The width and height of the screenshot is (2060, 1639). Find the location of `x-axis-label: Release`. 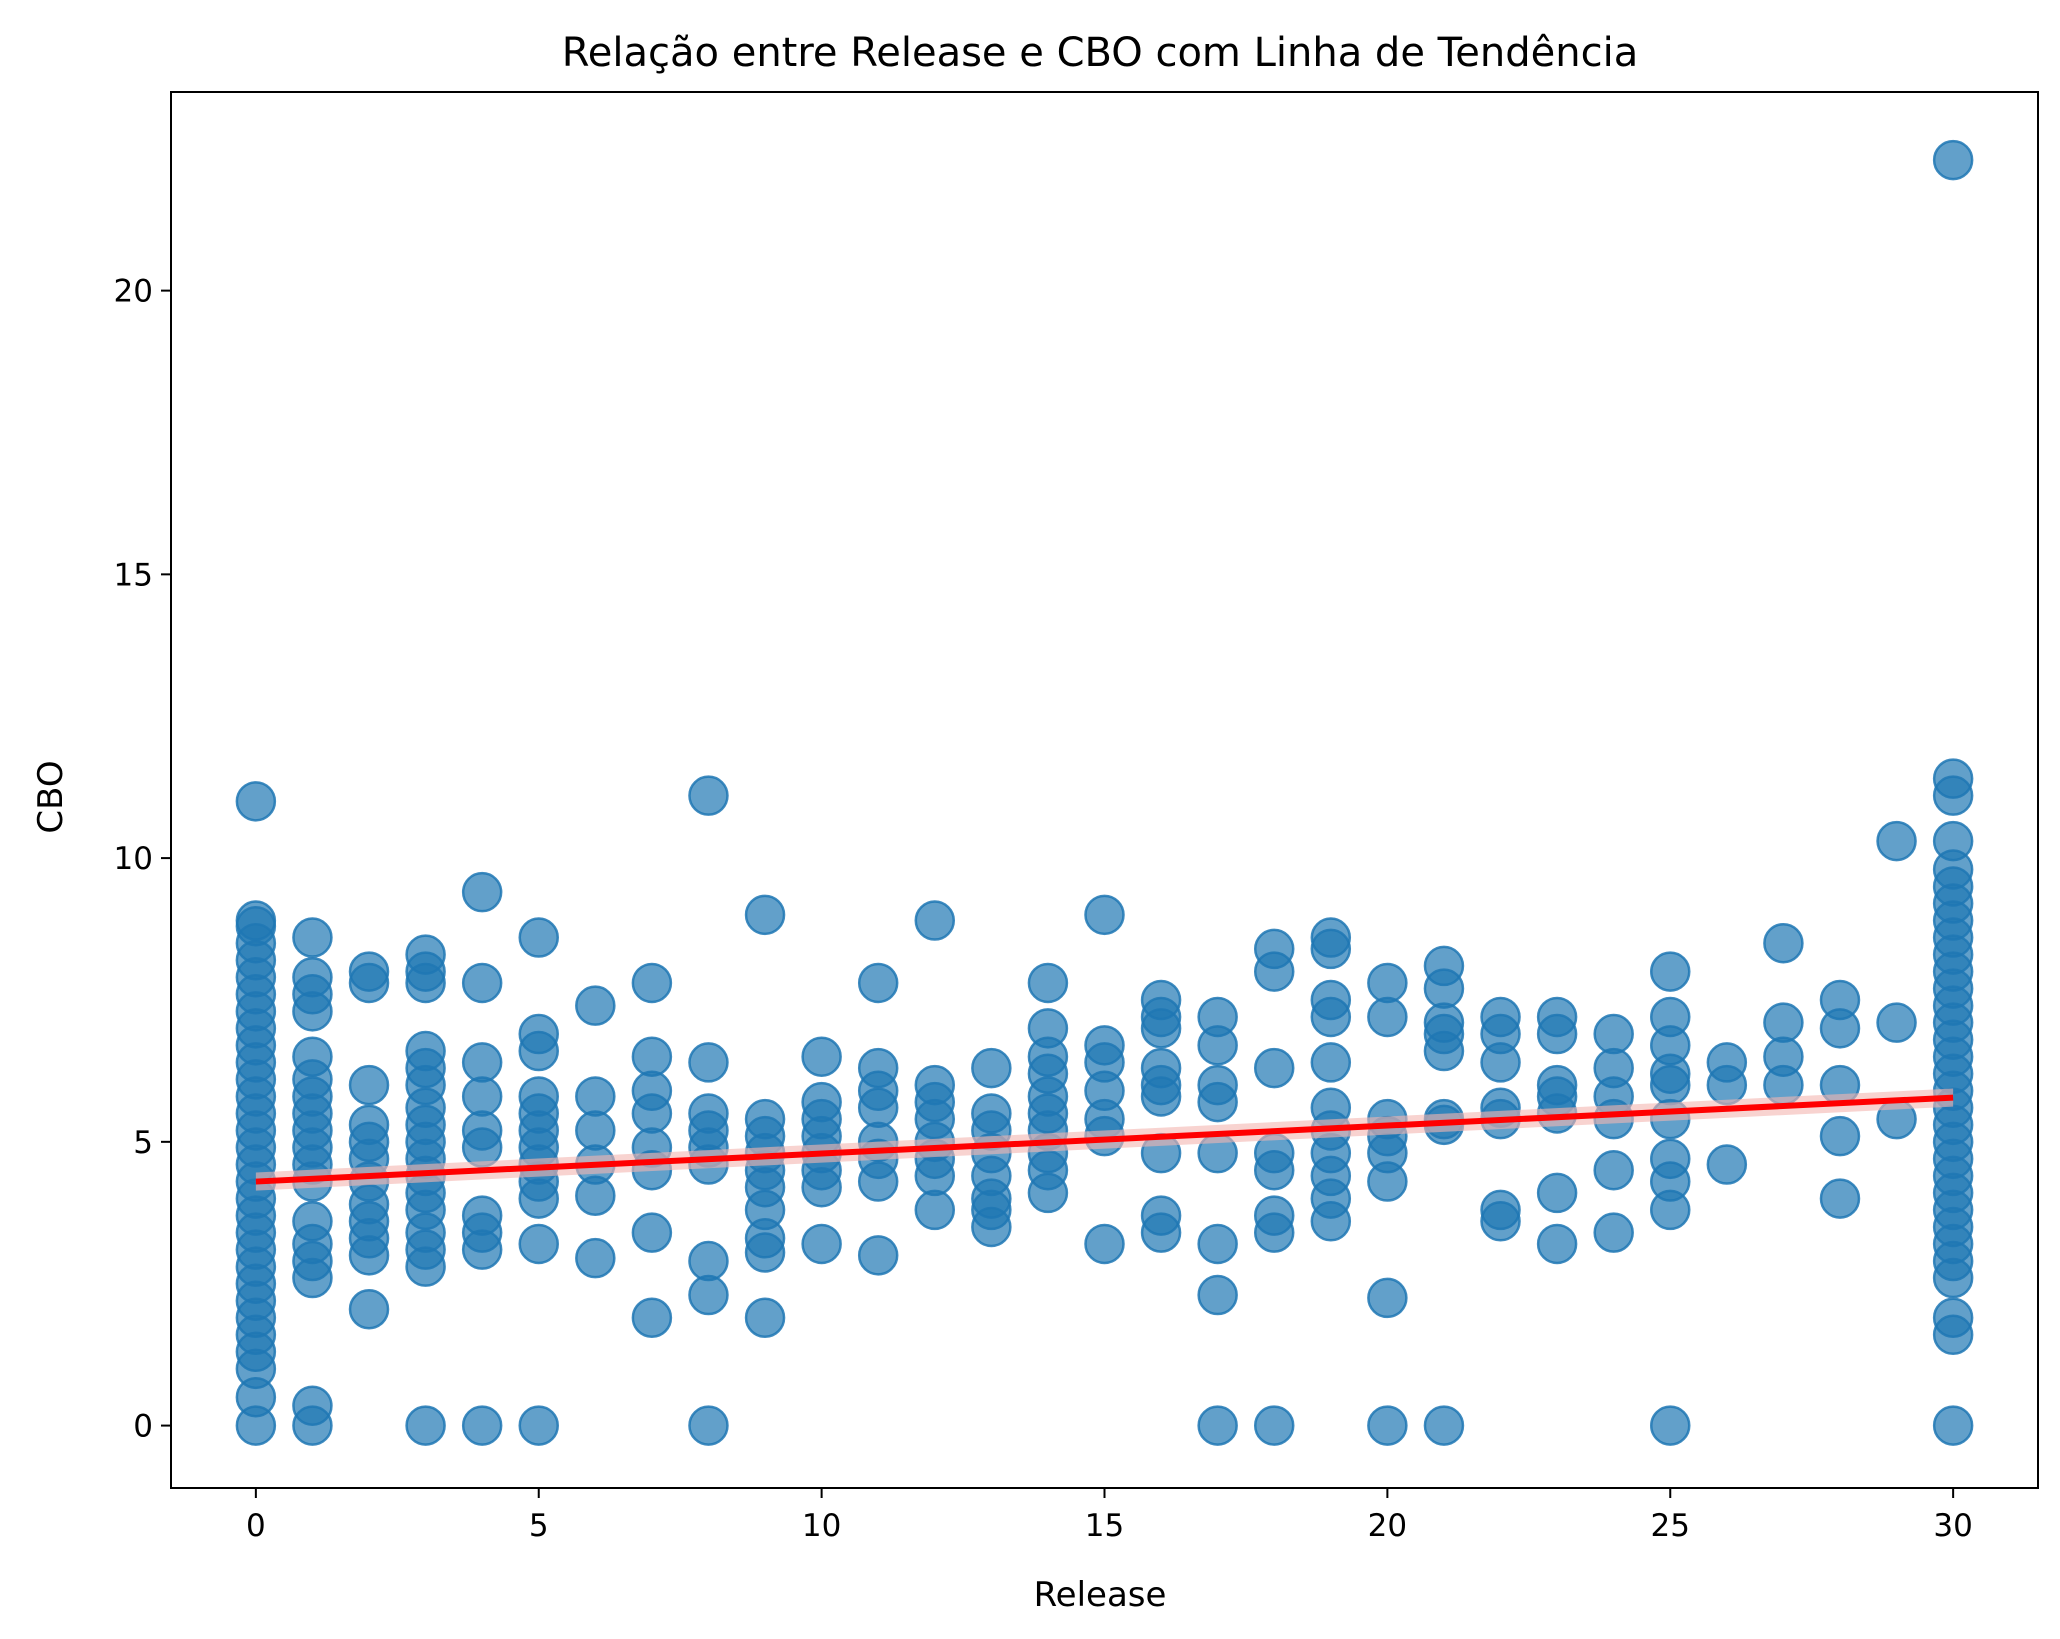

x-axis-label: Release is located at coordinates (1100, 1595).